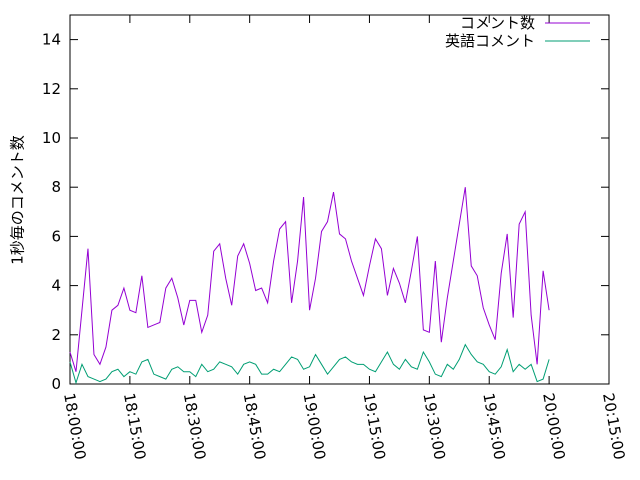 This screenshot has width=640, height=480. Describe the element at coordinates (493, 426) in the screenshot. I see `x-tick-label: 19:45:00` at that location.